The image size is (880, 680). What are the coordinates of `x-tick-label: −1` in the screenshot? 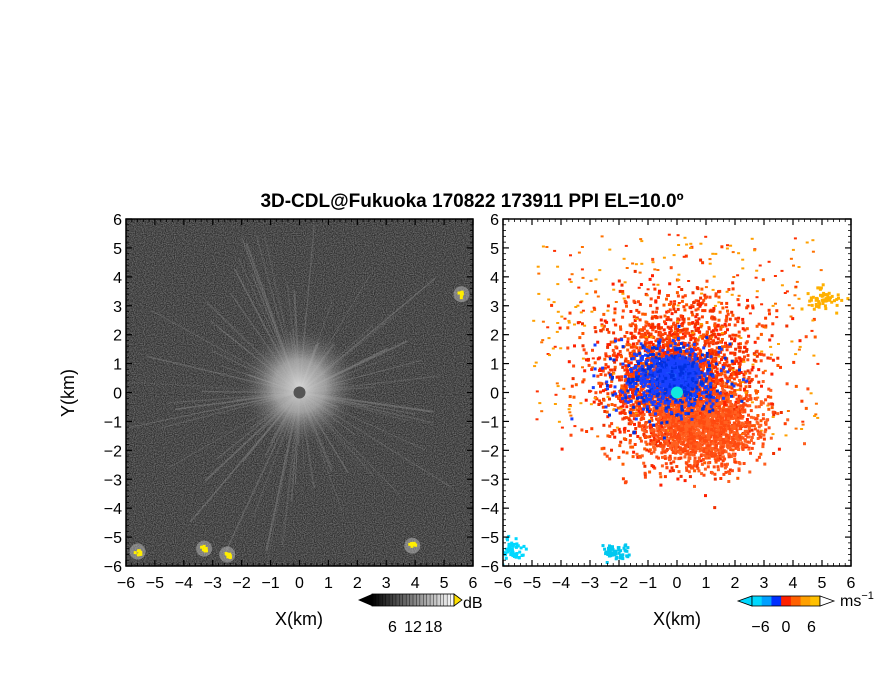 It's located at (648, 583).